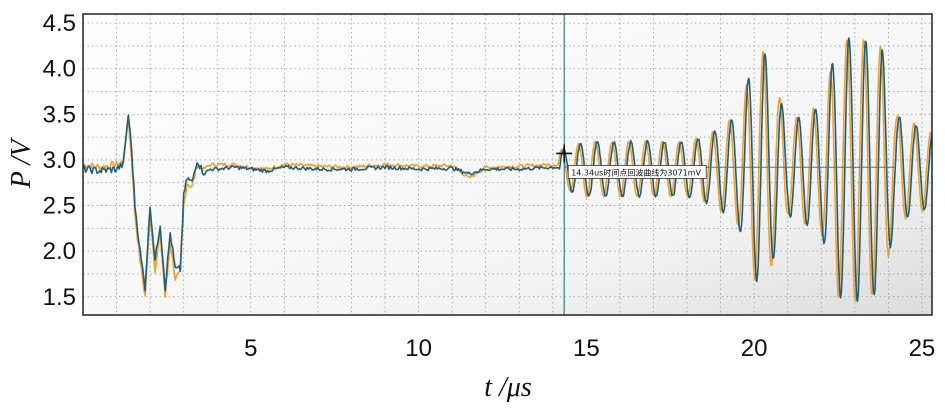 This screenshot has height=413, width=945. Describe the element at coordinates (59, 23) in the screenshot. I see `y-tick-label: 4.5` at that location.